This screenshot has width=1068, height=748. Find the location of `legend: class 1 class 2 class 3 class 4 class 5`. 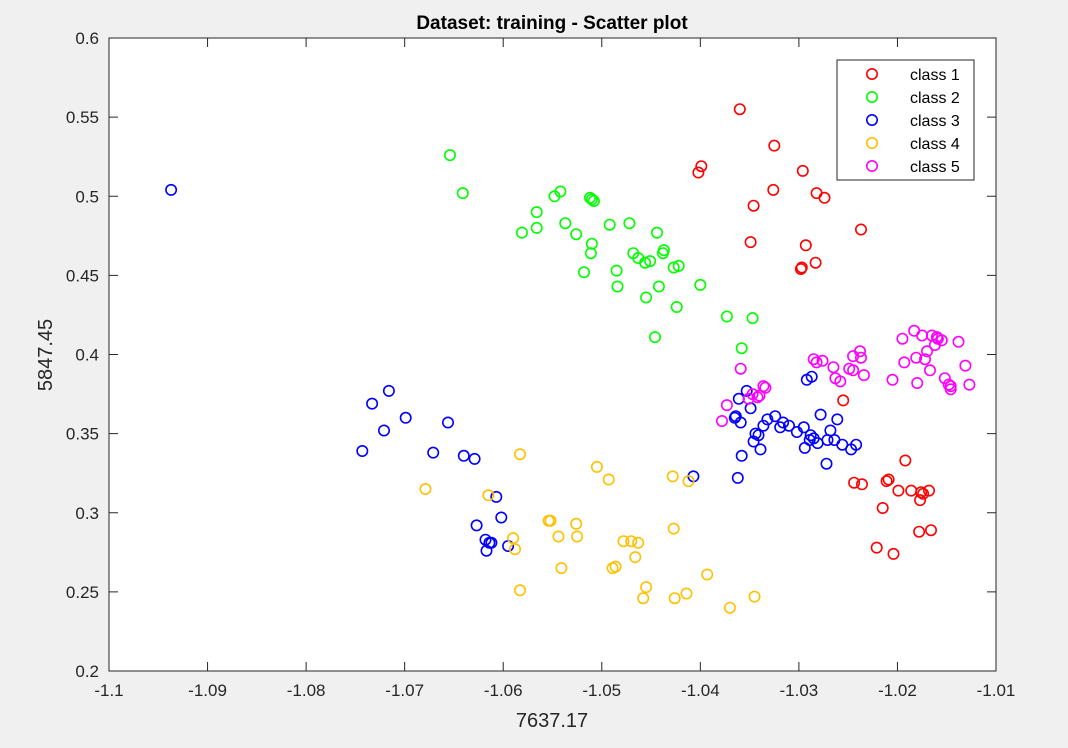

legend: class 1 class 2 class 3 class 4 class 5 is located at coordinates (905, 120).